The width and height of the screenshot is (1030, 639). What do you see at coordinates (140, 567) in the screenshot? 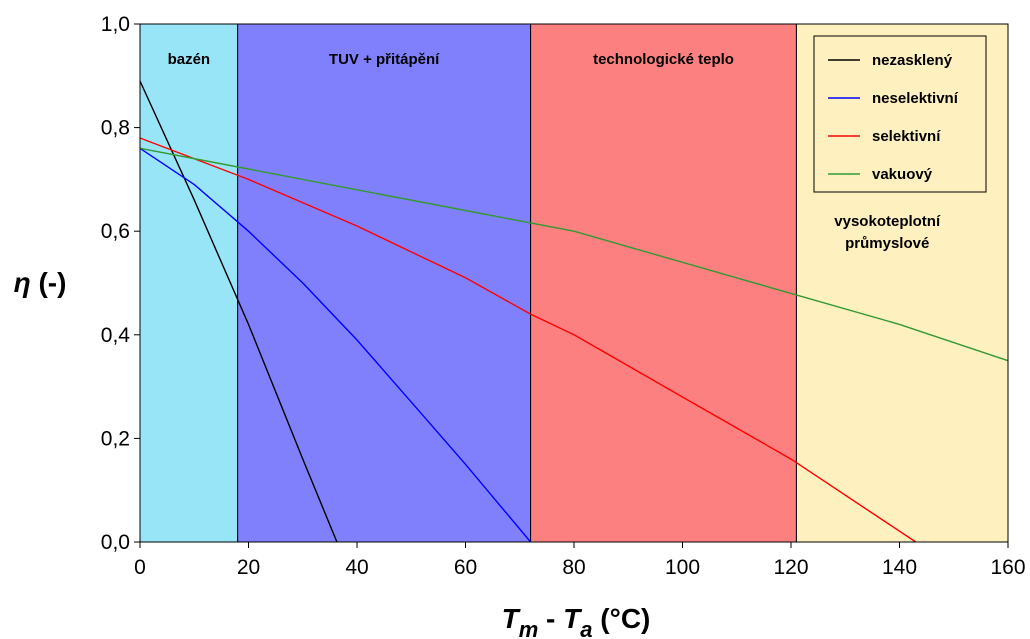
I see `x-tick-label: 0` at bounding box center [140, 567].